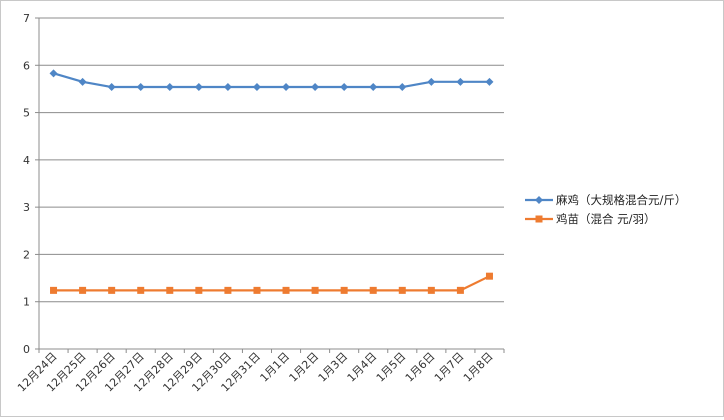 The height and width of the screenshot is (420, 724). Describe the element at coordinates (26, 302) in the screenshot. I see `y-tick-label: 1` at that location.